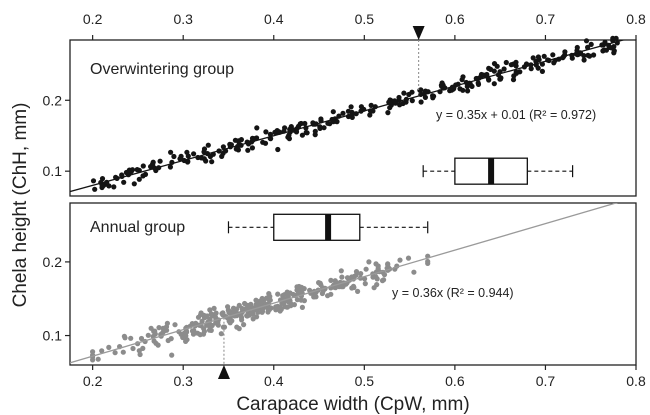 The image size is (650, 415). What do you see at coordinates (453, 293) in the screenshot?
I see `bottom-equation: y = 0.36x (R² = 0.944)` at bounding box center [453, 293].